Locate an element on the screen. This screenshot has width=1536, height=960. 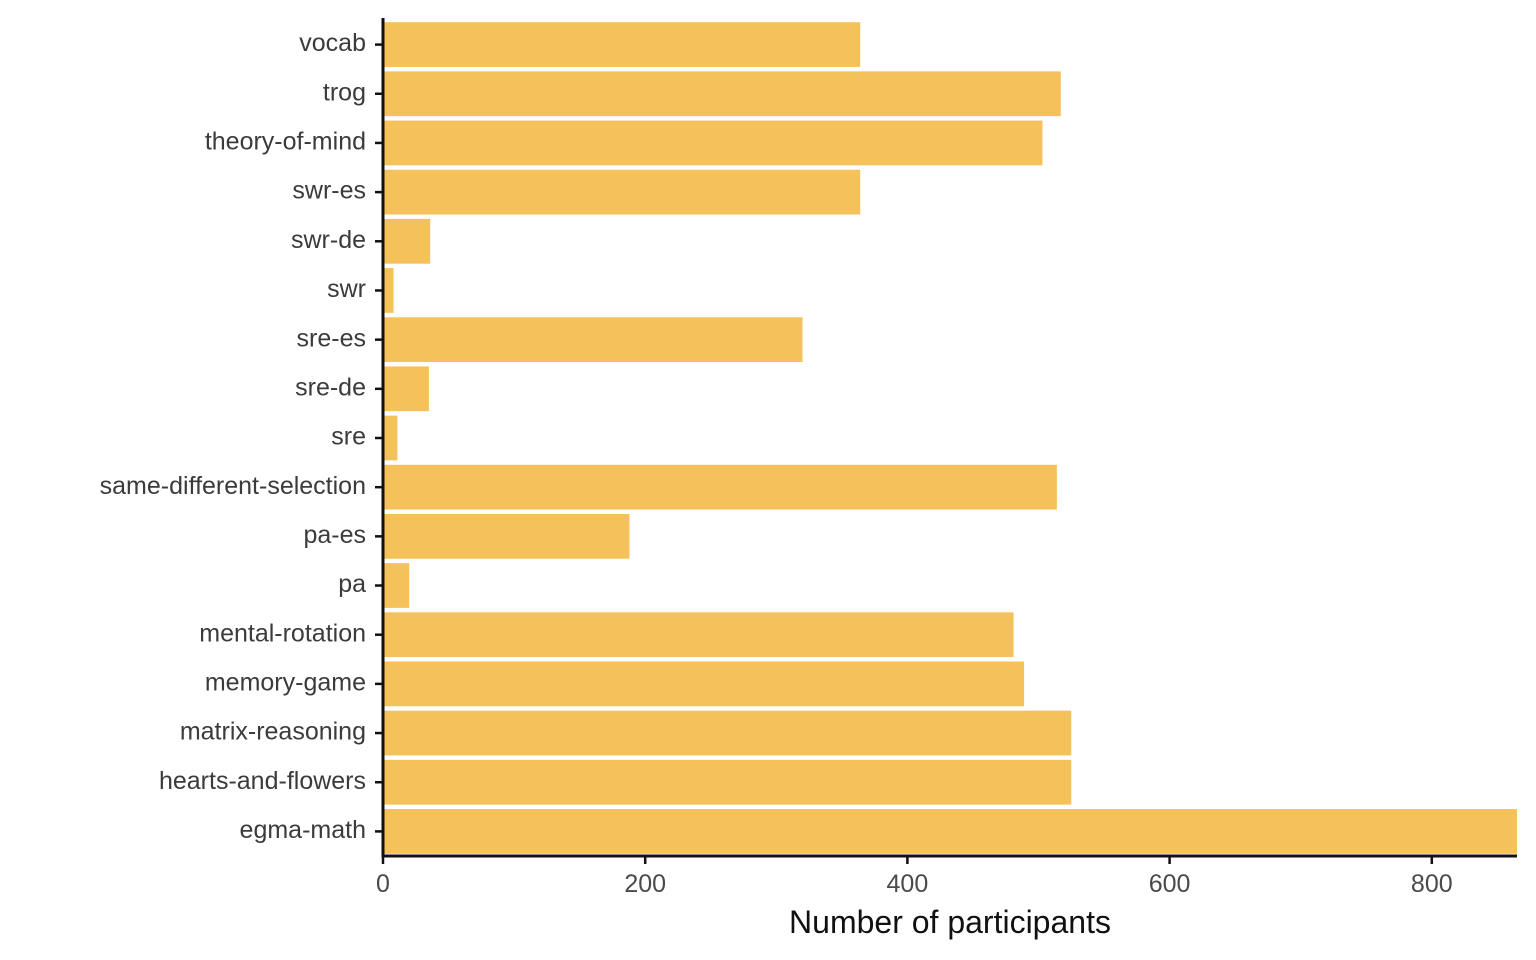
y-tick-label: sre-de is located at coordinates (330, 387).